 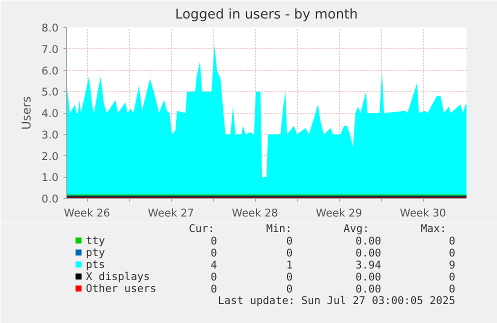 What do you see at coordinates (171, 213) in the screenshot?
I see `x-tick-label: Week 27` at bounding box center [171, 213].